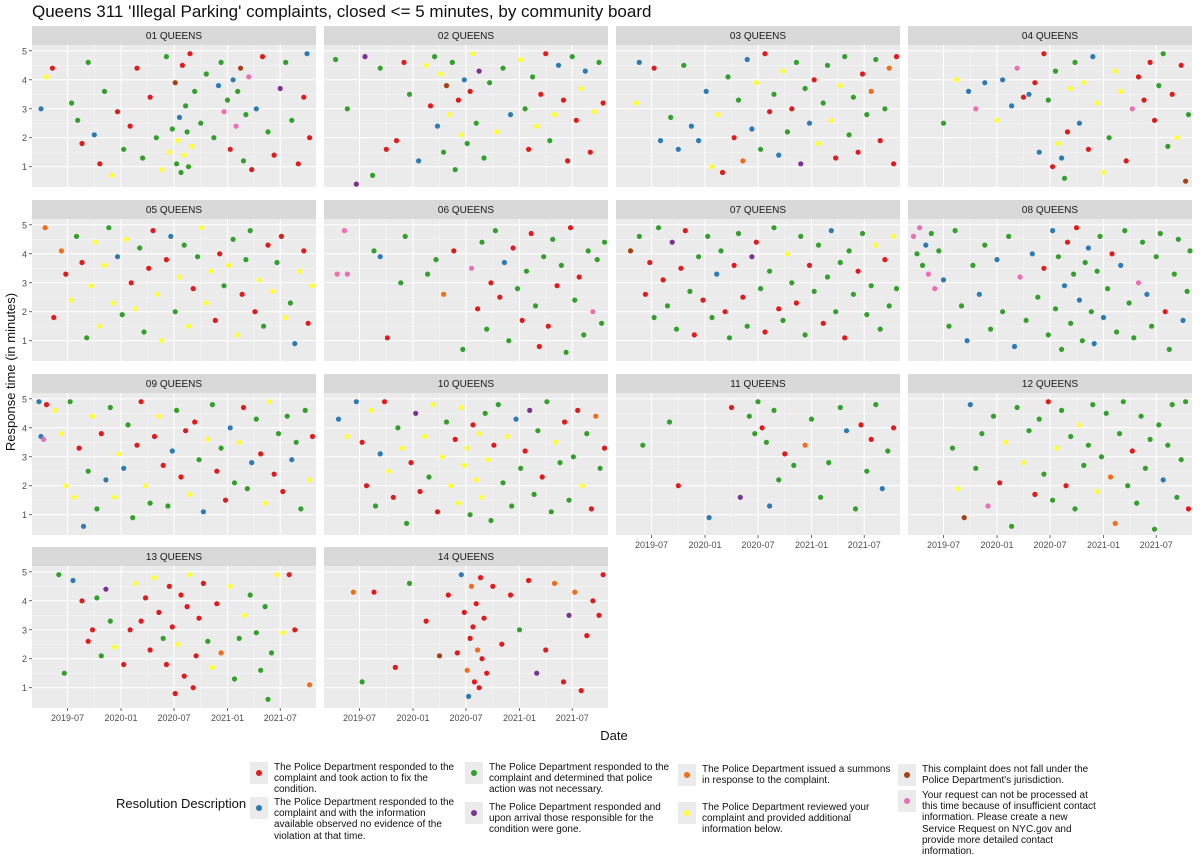 The height and width of the screenshot is (857, 1200). I want to click on legend-dot, so click(259, 773).